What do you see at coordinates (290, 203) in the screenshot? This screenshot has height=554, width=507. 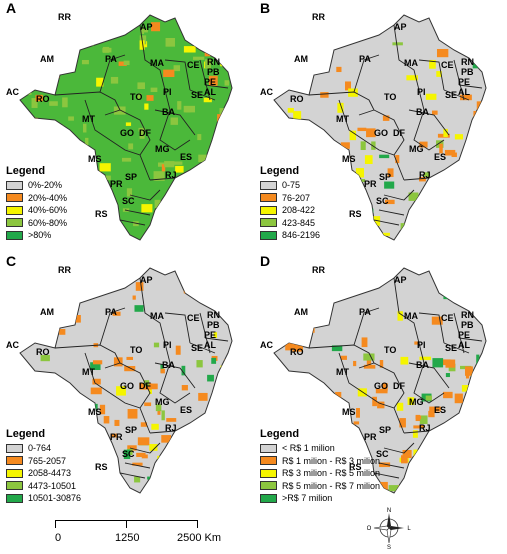 I see `legend: Legend 0-75 76-207 208-422 423-845 846-2196` at bounding box center [290, 203].